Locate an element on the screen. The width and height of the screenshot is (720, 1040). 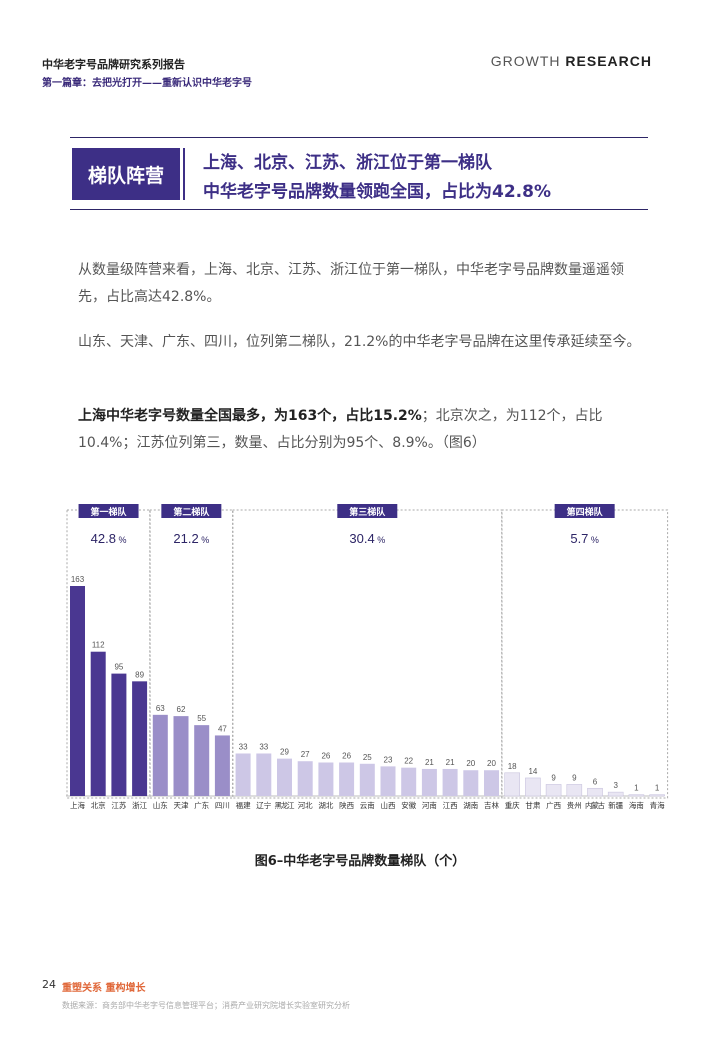
bar-四川 is located at coordinates (222, 765).